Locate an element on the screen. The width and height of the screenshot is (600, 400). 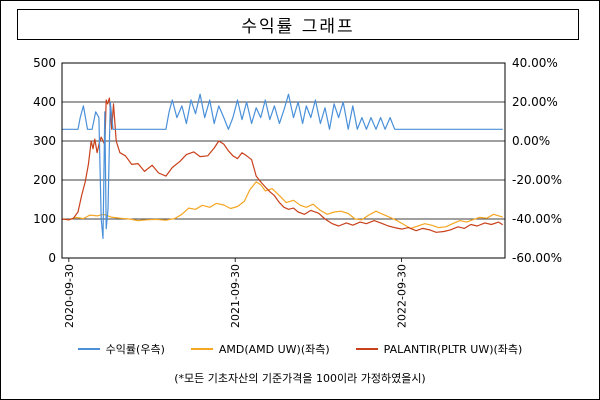
legend-label: AMD(AMD UW)(좌측) is located at coordinates (274, 349).